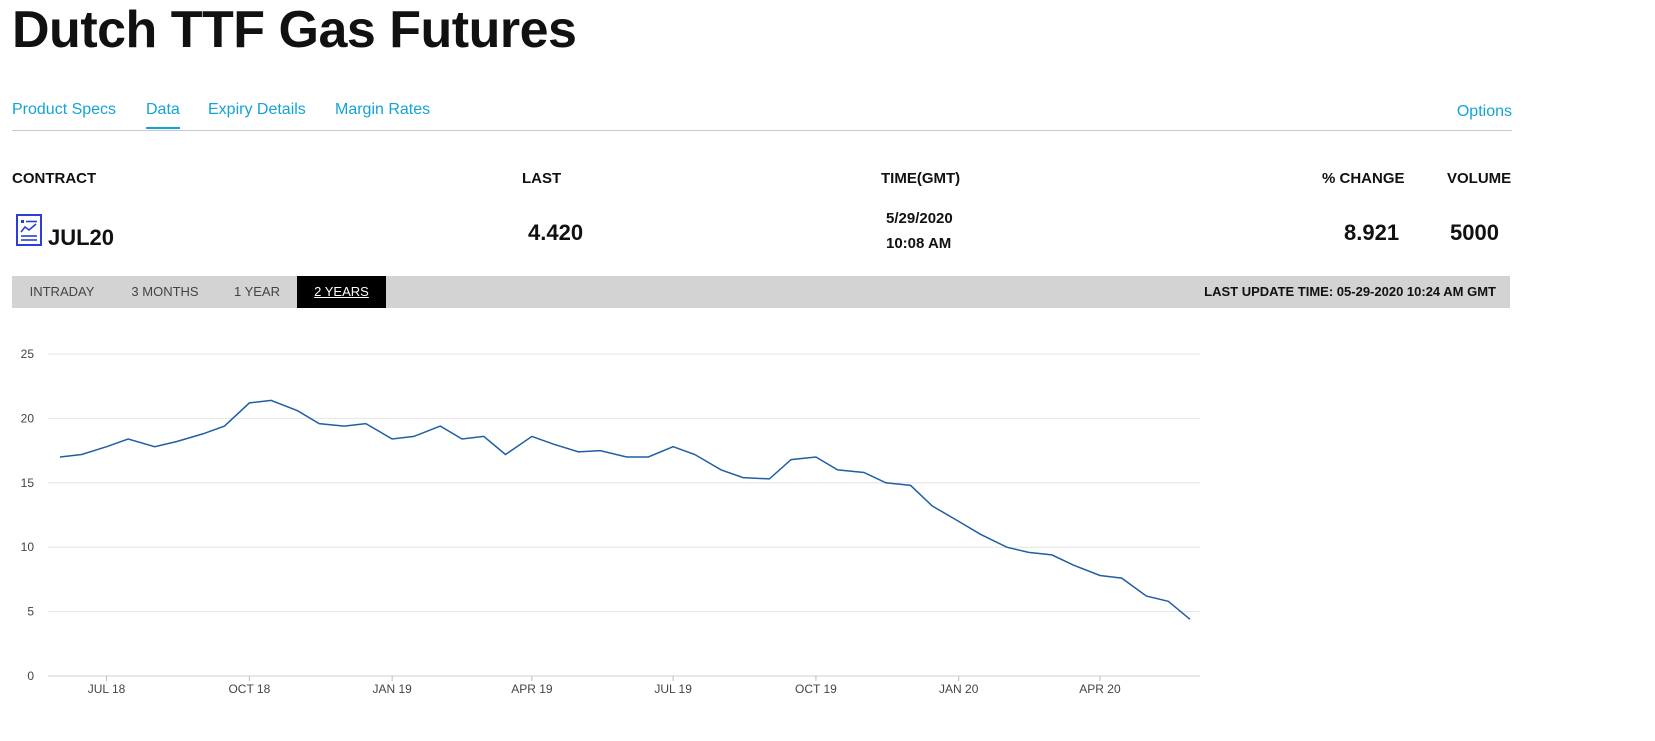 The image size is (1655, 741). What do you see at coordinates (921, 178) in the screenshot?
I see `header-time: TIME(GMT)` at bounding box center [921, 178].